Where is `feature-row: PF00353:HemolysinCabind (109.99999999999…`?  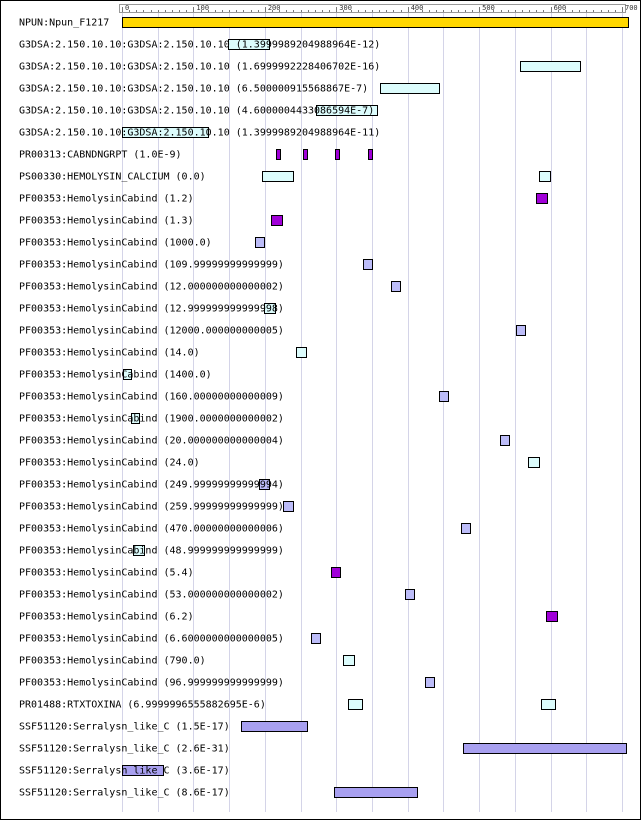 feature-row: PF00353:HemolysinCabind (109.99999999999… is located at coordinates (196, 265).